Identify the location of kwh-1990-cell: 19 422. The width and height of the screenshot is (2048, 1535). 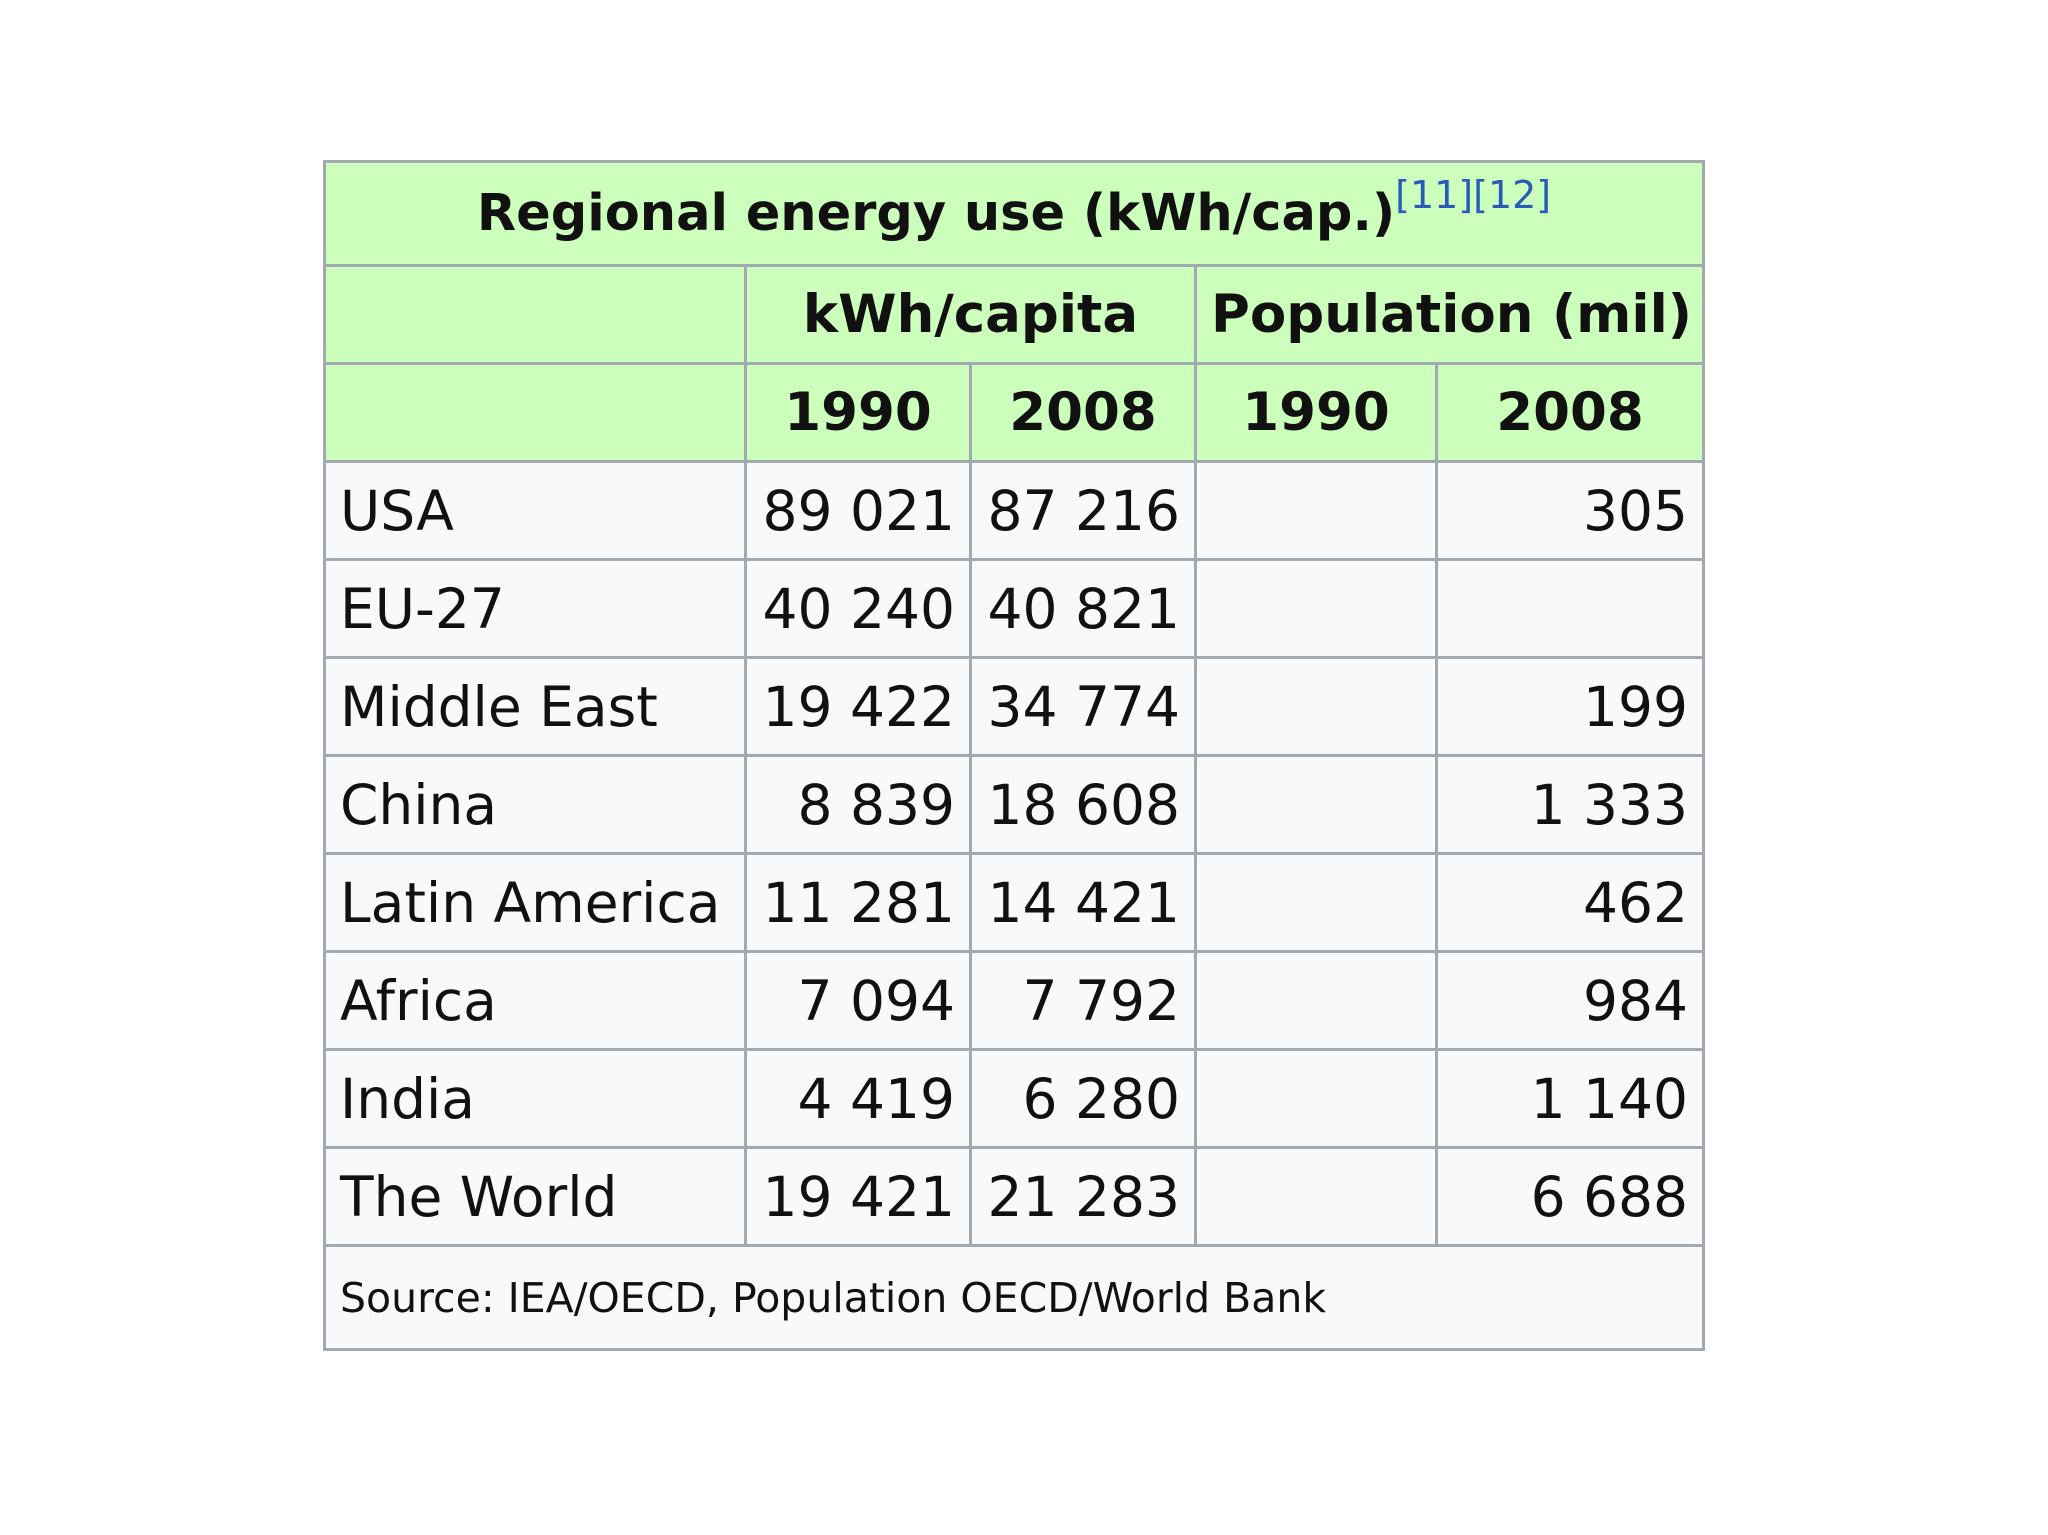
(858, 706).